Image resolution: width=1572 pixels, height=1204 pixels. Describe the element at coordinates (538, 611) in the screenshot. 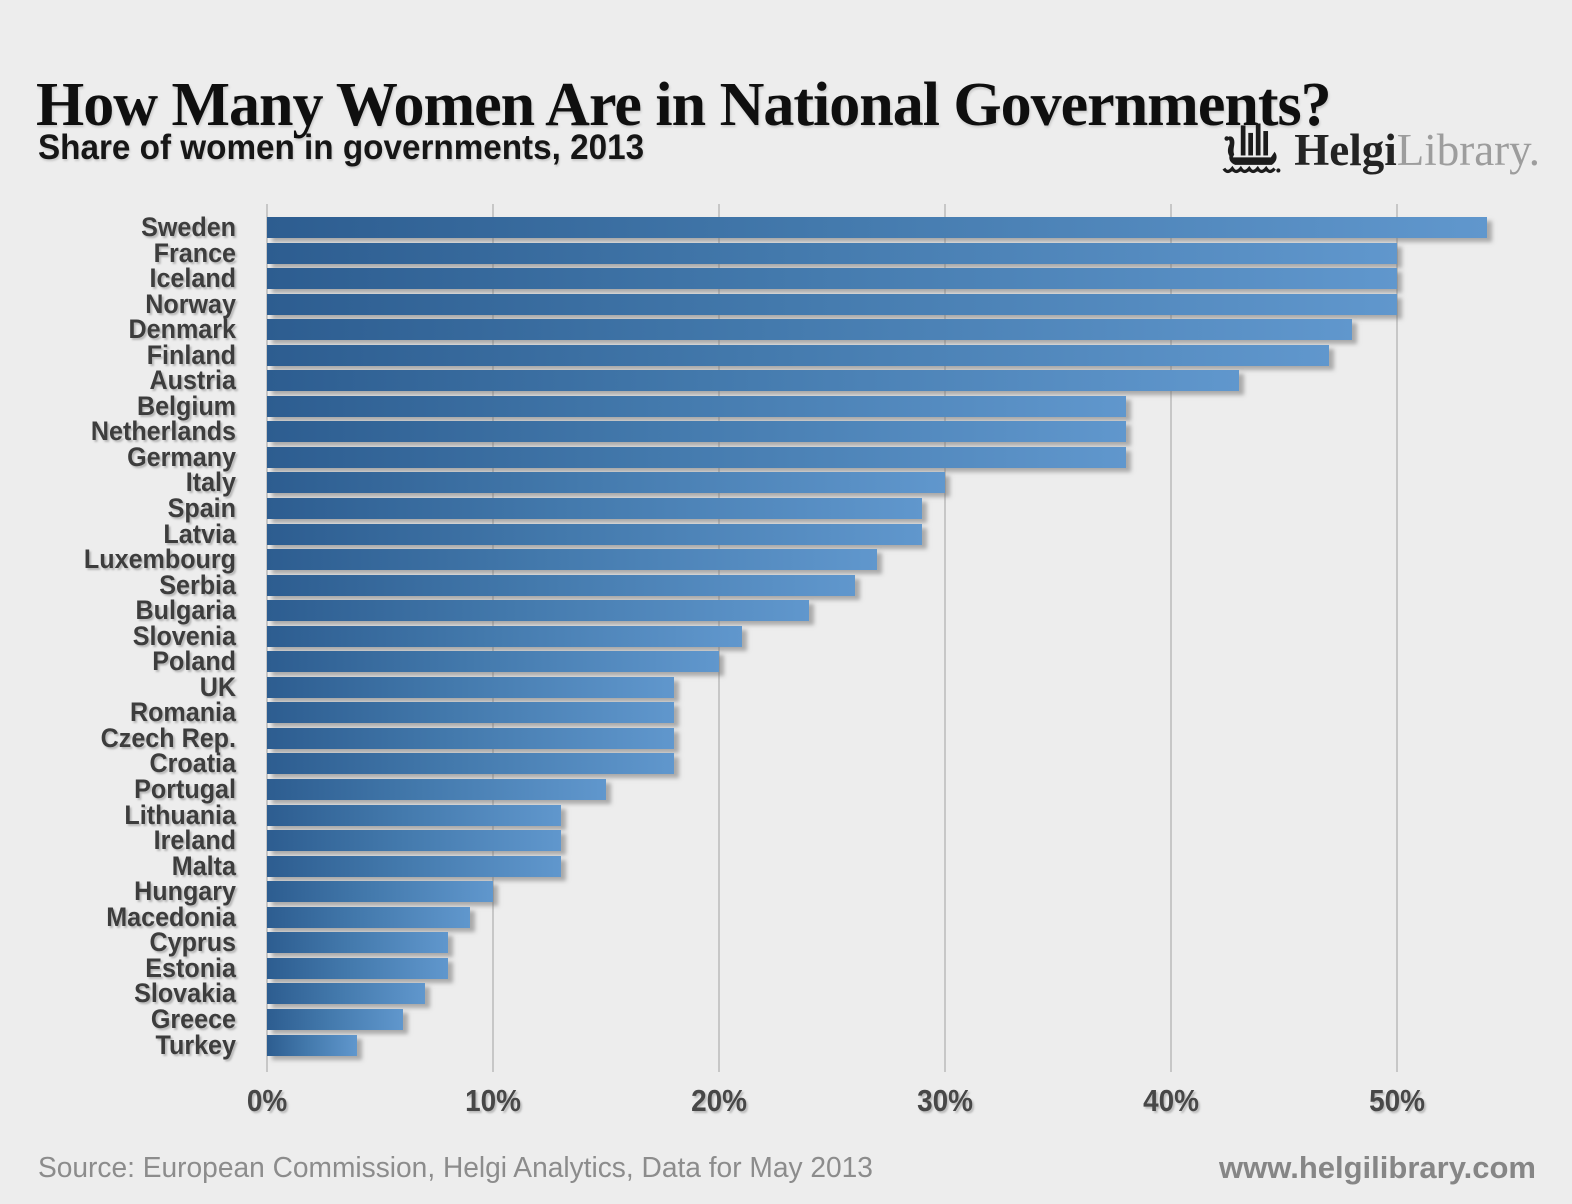

I see `bar-bulgaria` at that location.